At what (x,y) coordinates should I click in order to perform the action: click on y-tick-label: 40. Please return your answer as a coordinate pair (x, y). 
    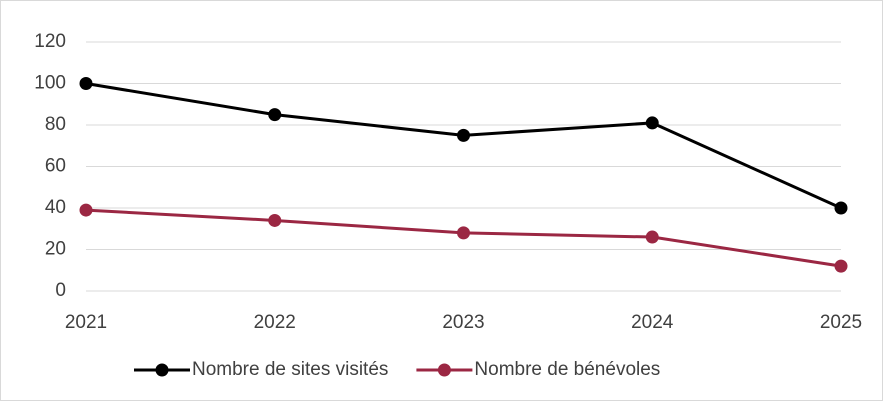
    Looking at the image, I should click on (55, 207).